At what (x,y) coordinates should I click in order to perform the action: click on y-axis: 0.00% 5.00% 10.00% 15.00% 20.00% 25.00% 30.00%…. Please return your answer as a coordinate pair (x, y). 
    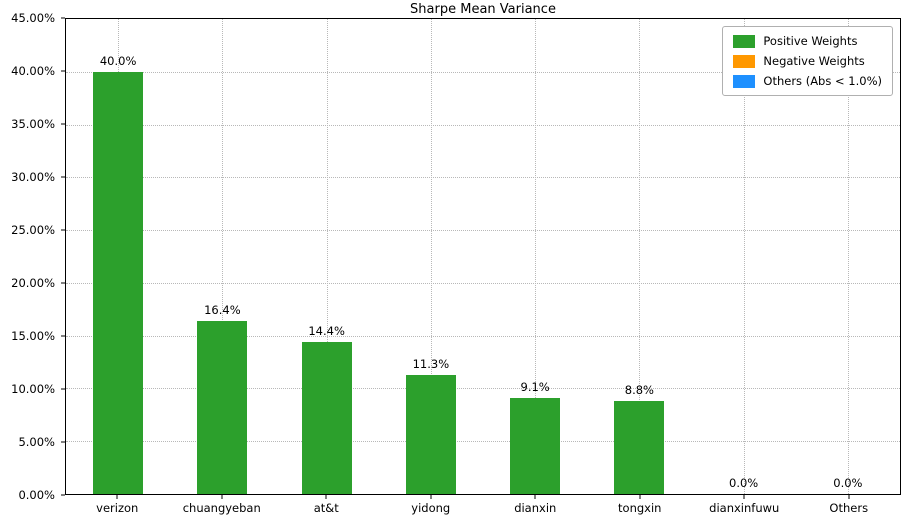
    Looking at the image, I should click on (32, 256).